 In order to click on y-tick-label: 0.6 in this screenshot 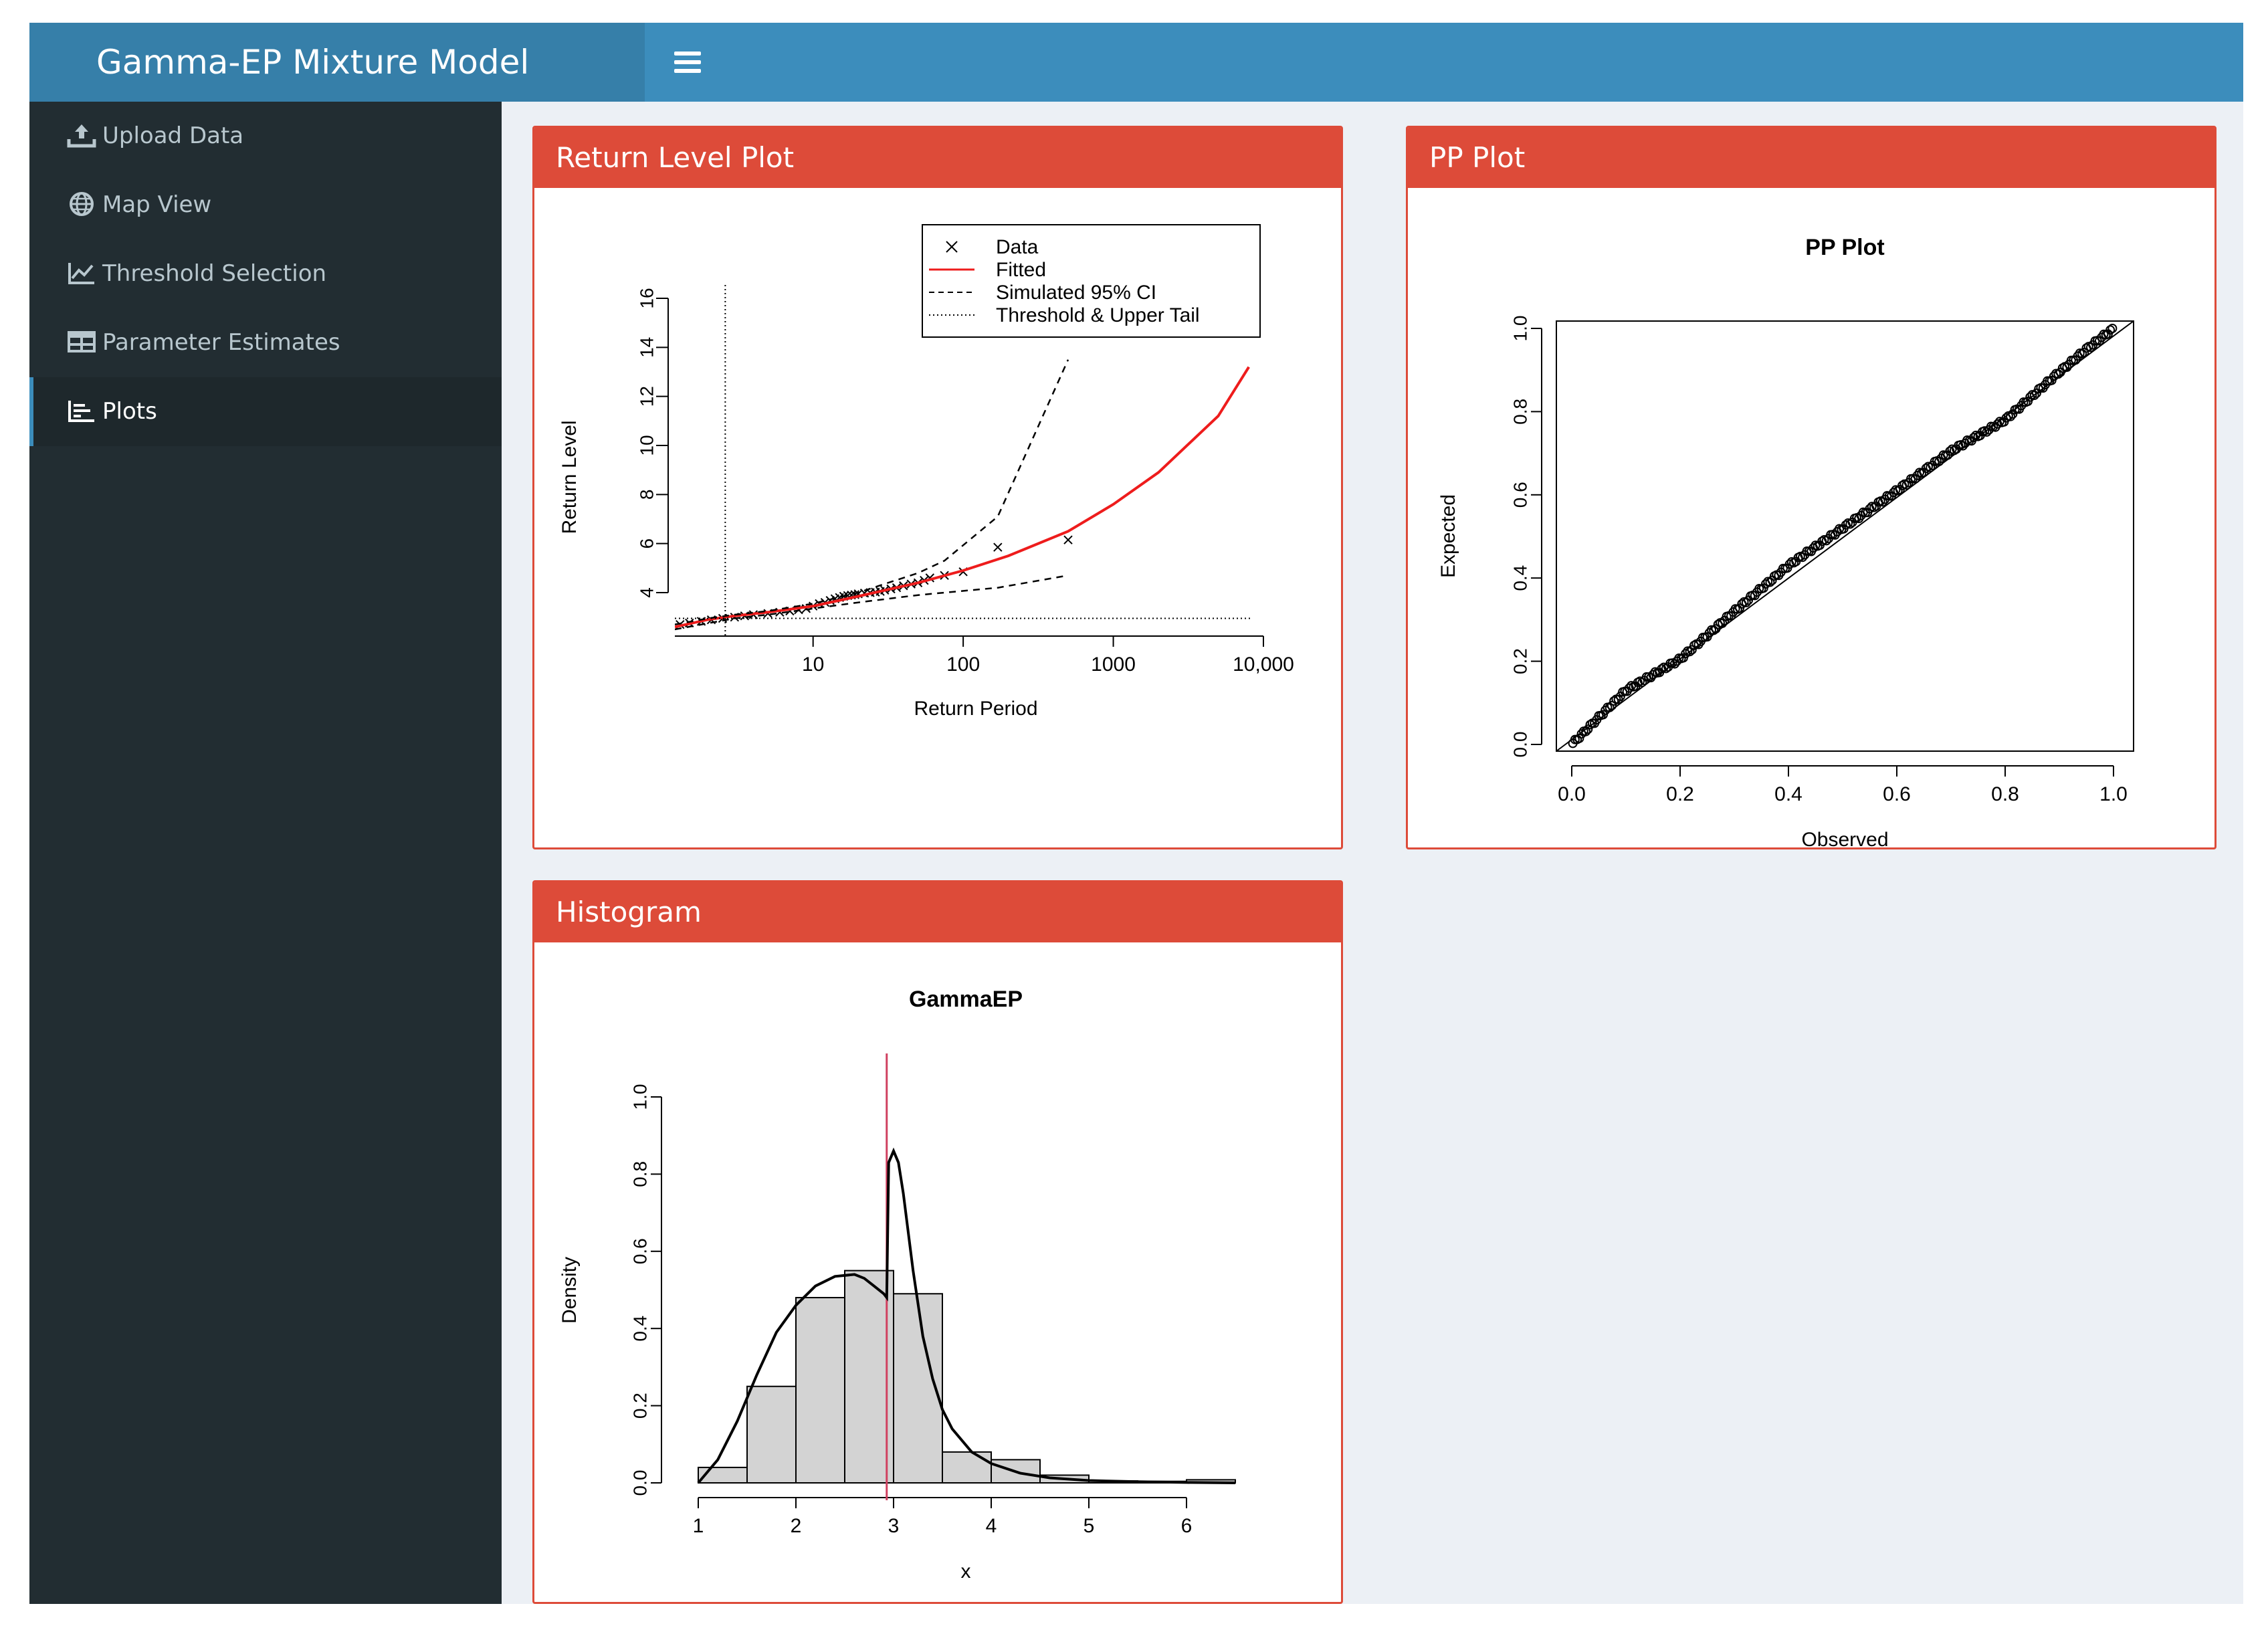, I will do `click(641, 1251)`.